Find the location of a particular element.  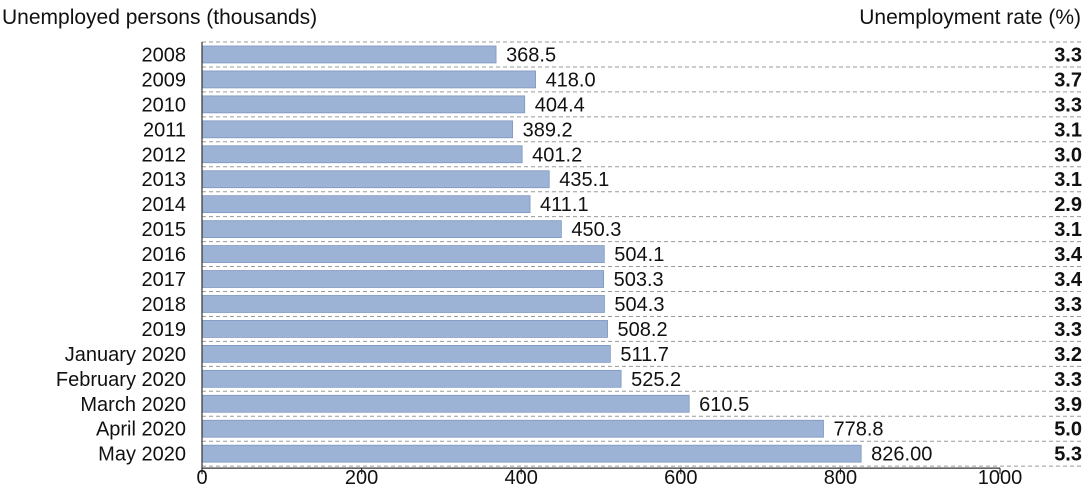

category-label: February 2020 is located at coordinates (121, 380).